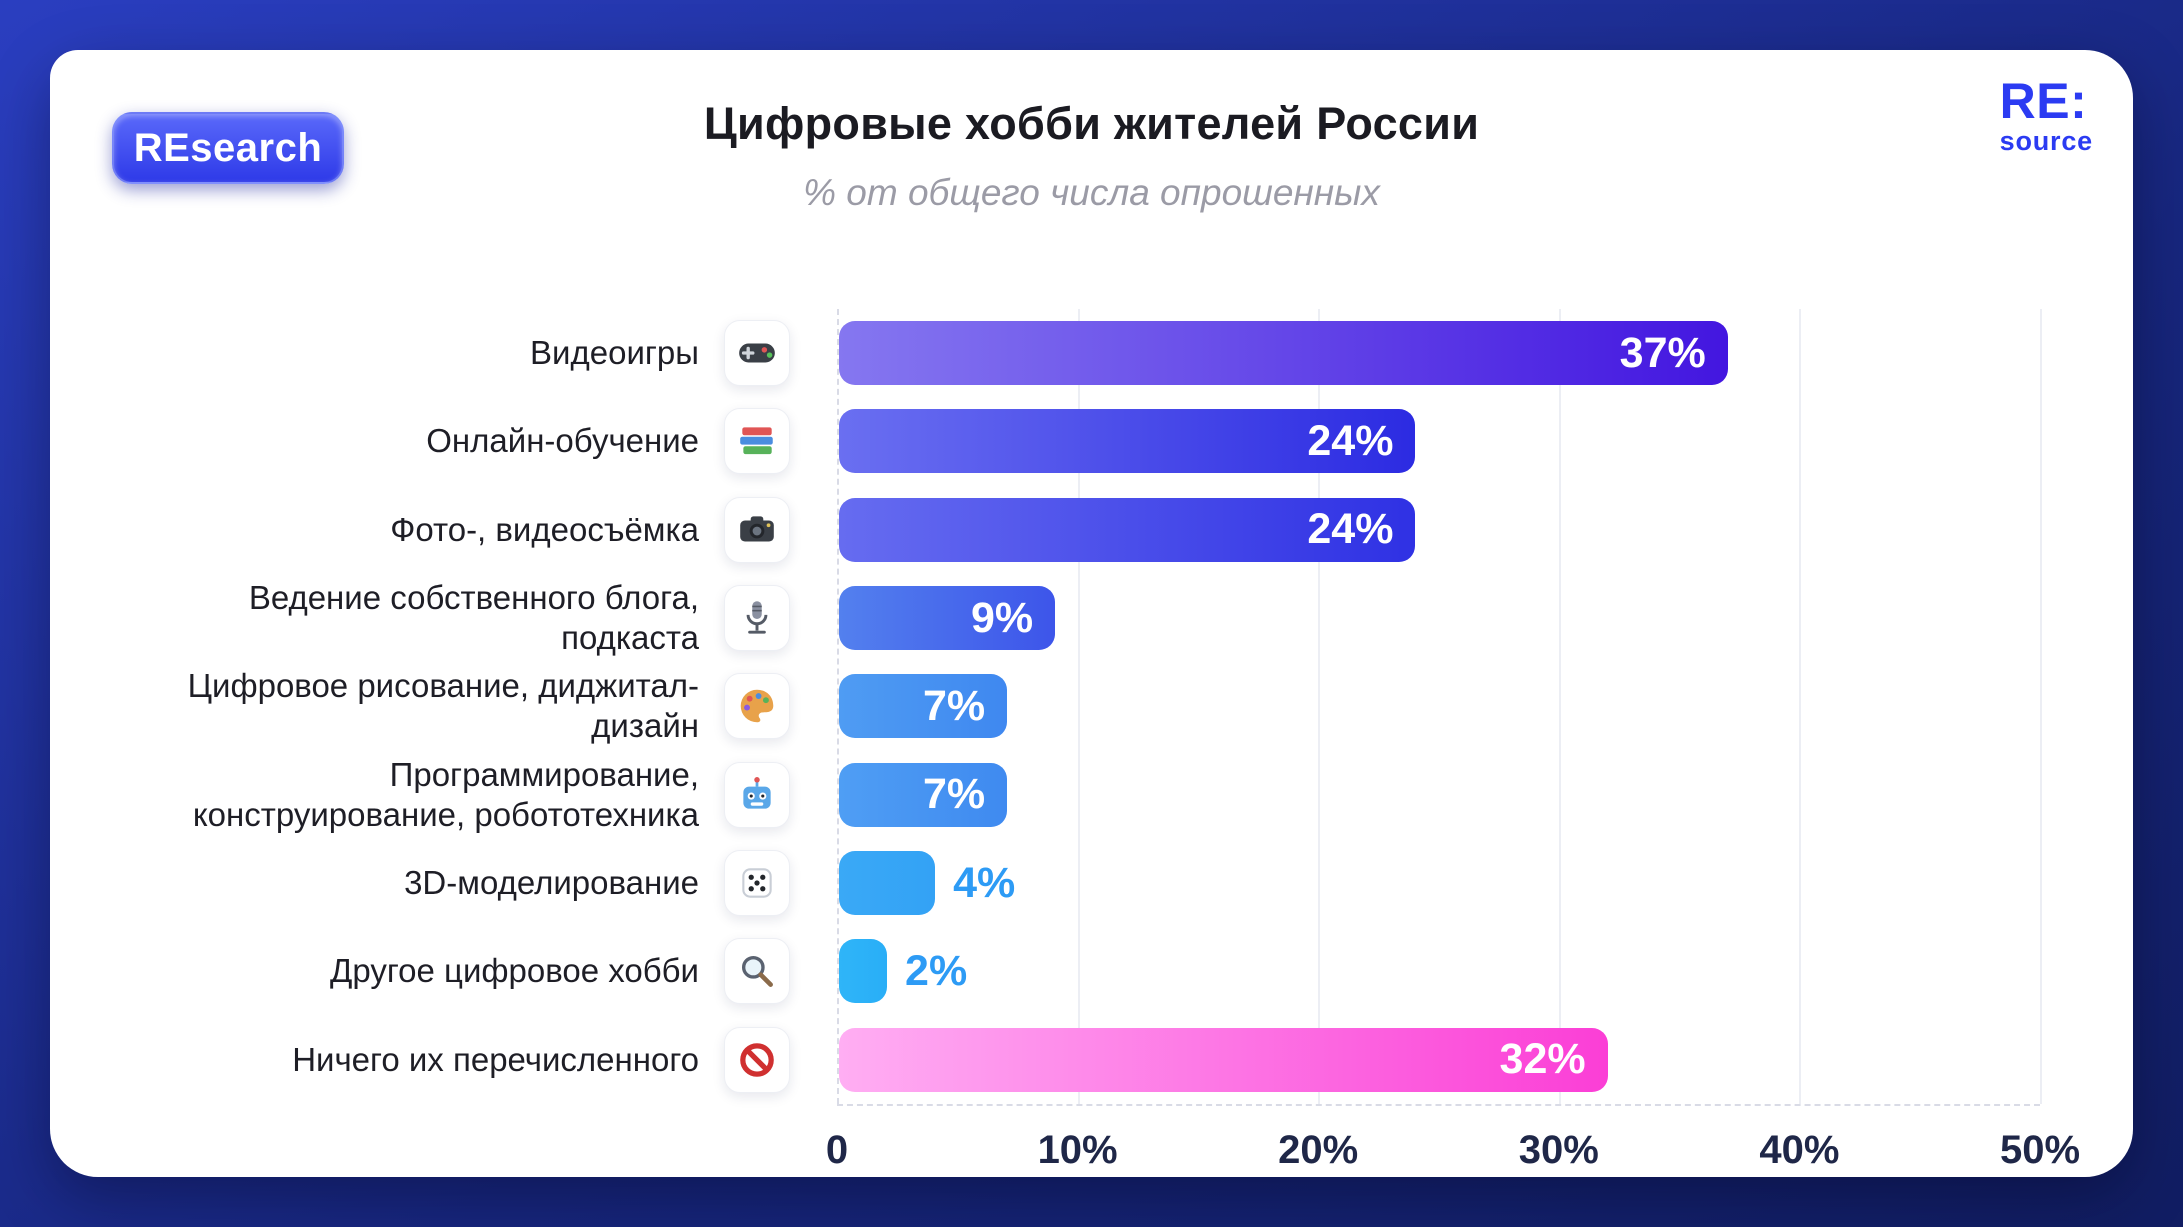  I want to click on camera-icon, so click(757, 529).